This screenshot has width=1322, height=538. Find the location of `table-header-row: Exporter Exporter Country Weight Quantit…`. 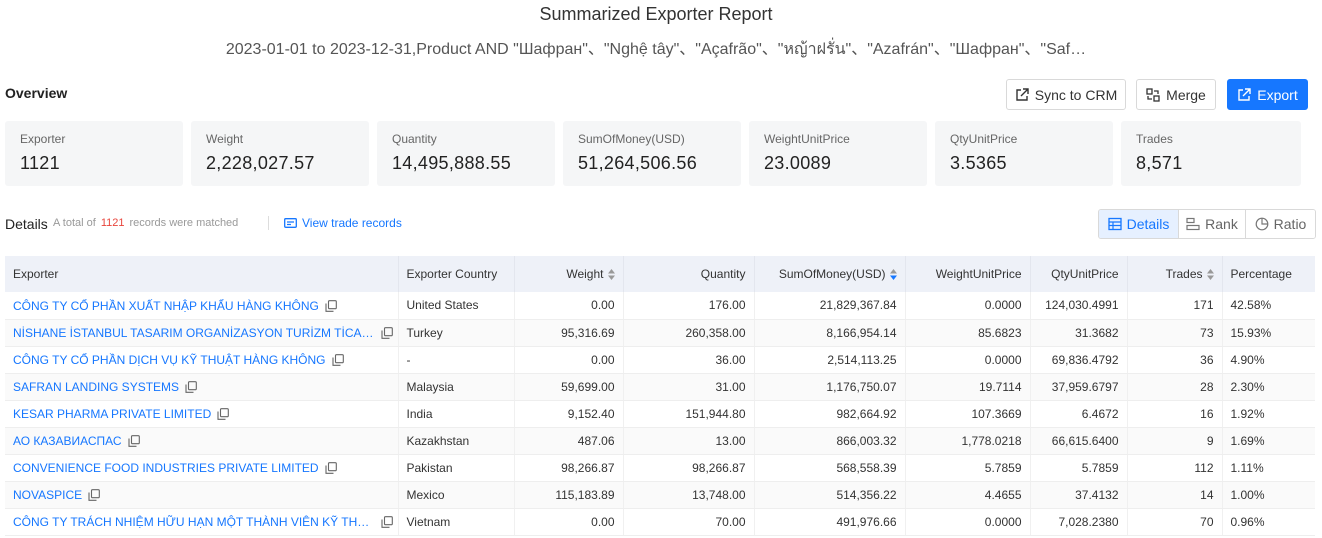

table-header-row: Exporter Exporter Country Weight Quantit… is located at coordinates (660, 274).